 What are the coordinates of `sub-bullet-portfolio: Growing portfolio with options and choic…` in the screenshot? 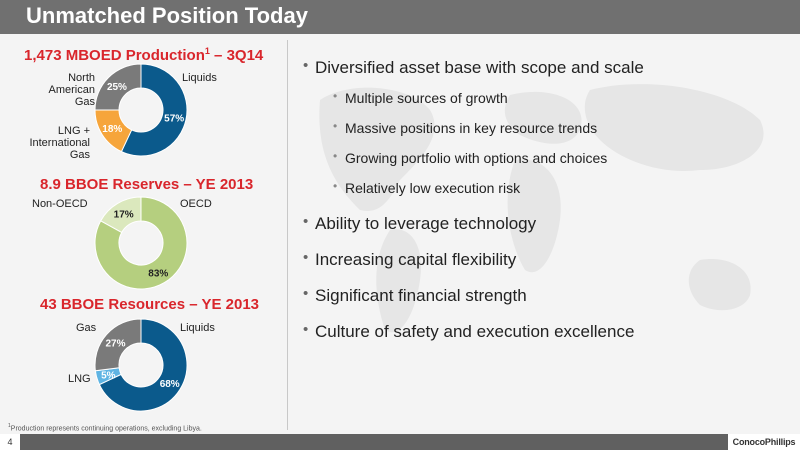 It's located at (543, 157).